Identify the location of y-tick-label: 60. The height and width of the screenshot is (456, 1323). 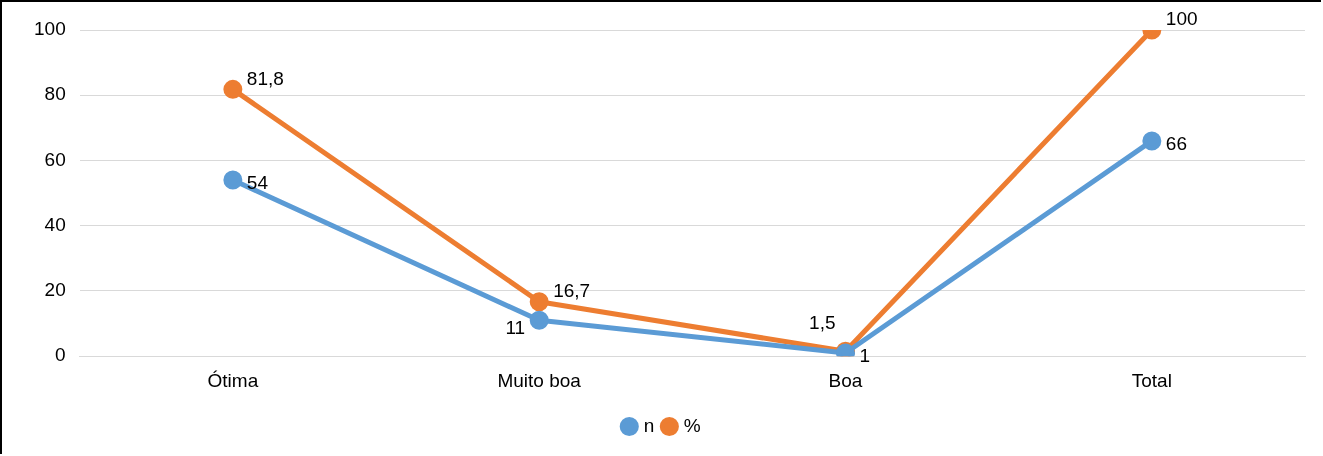
(55, 159).